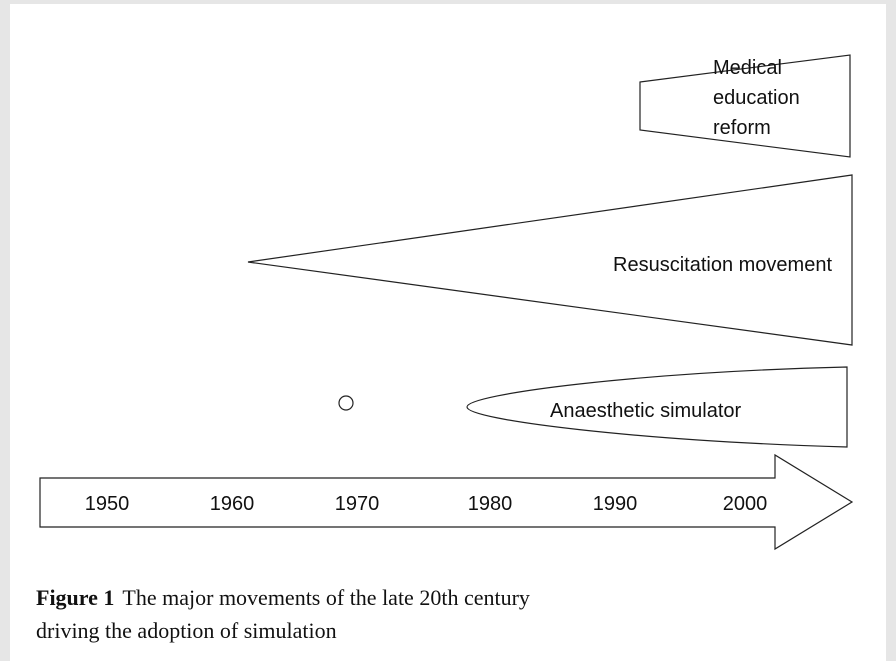 Image resolution: width=896 pixels, height=661 pixels. I want to click on year-label: 1990, so click(615, 504).